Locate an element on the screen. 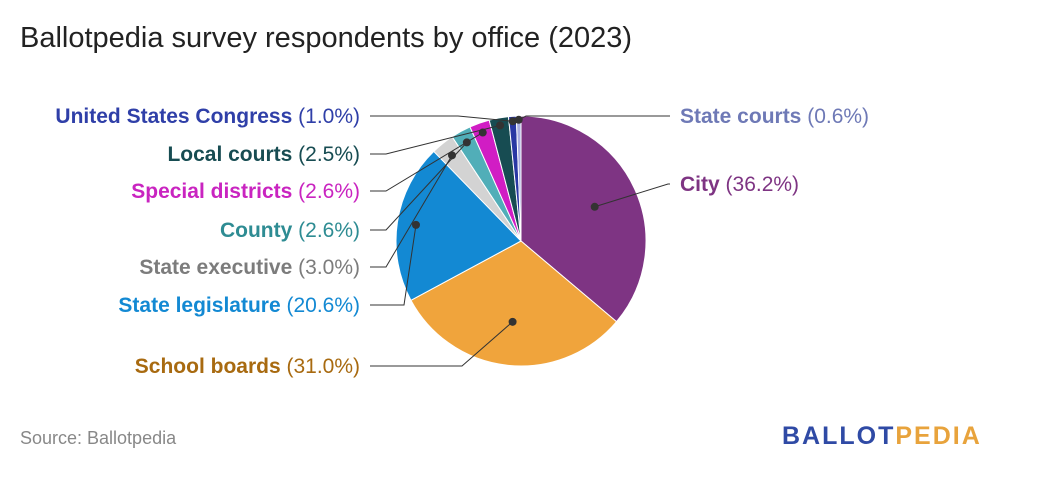  logo-part-ballot: BALLOT is located at coordinates (839, 436).